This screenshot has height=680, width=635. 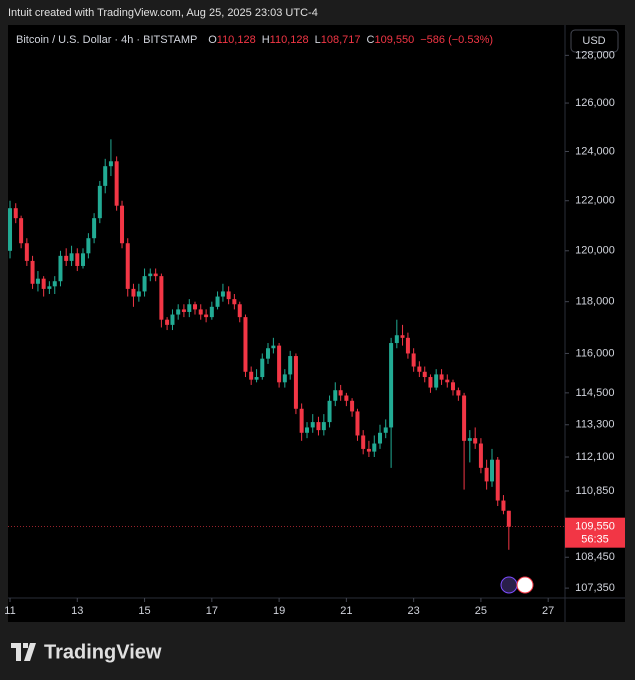 I want to click on x-tick-label: 19, so click(x=279, y=611).